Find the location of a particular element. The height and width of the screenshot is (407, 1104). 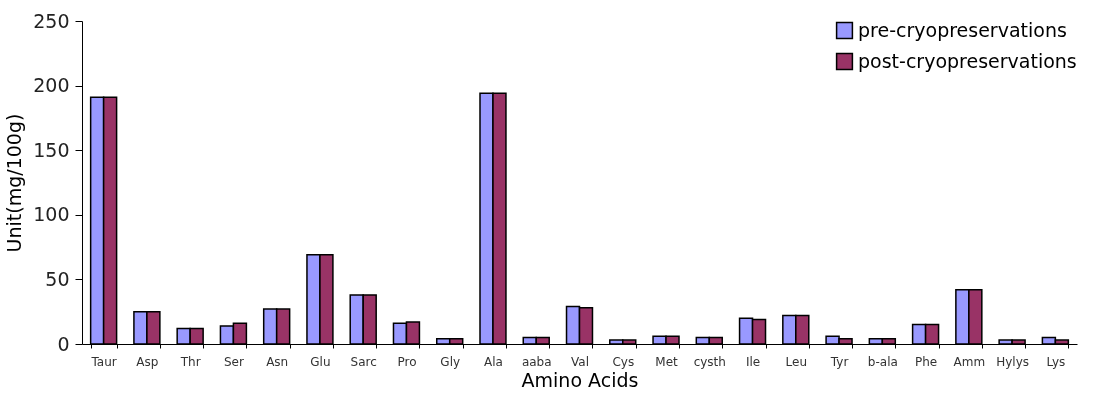

x-tick-label: Taur is located at coordinates (103, 361).